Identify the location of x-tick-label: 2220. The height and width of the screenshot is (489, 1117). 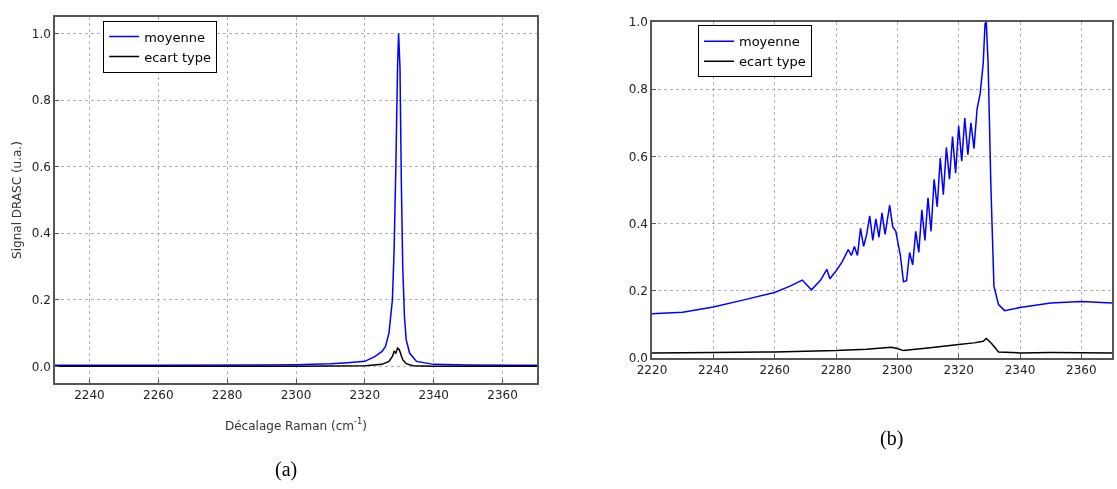
(652, 370).